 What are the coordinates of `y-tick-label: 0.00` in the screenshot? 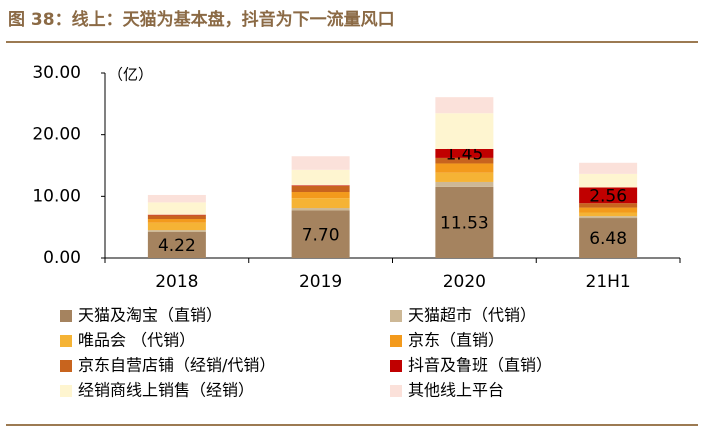 It's located at (62, 258).